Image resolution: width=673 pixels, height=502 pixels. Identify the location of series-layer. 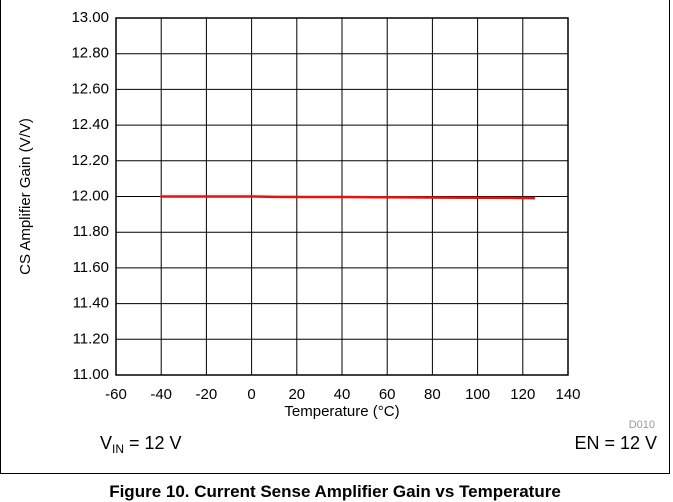
(347, 197).